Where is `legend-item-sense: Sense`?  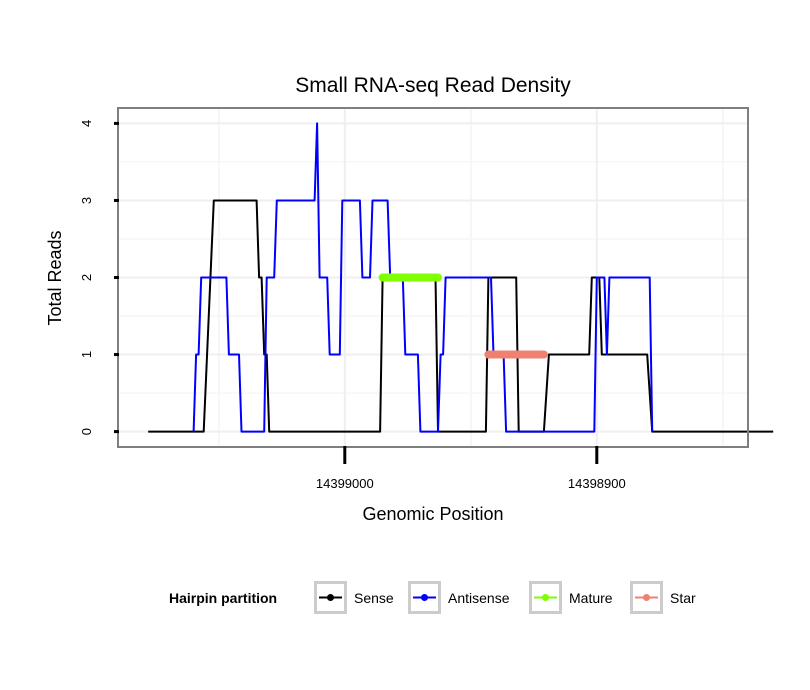 legend-item-sense: Sense is located at coordinates (354, 597).